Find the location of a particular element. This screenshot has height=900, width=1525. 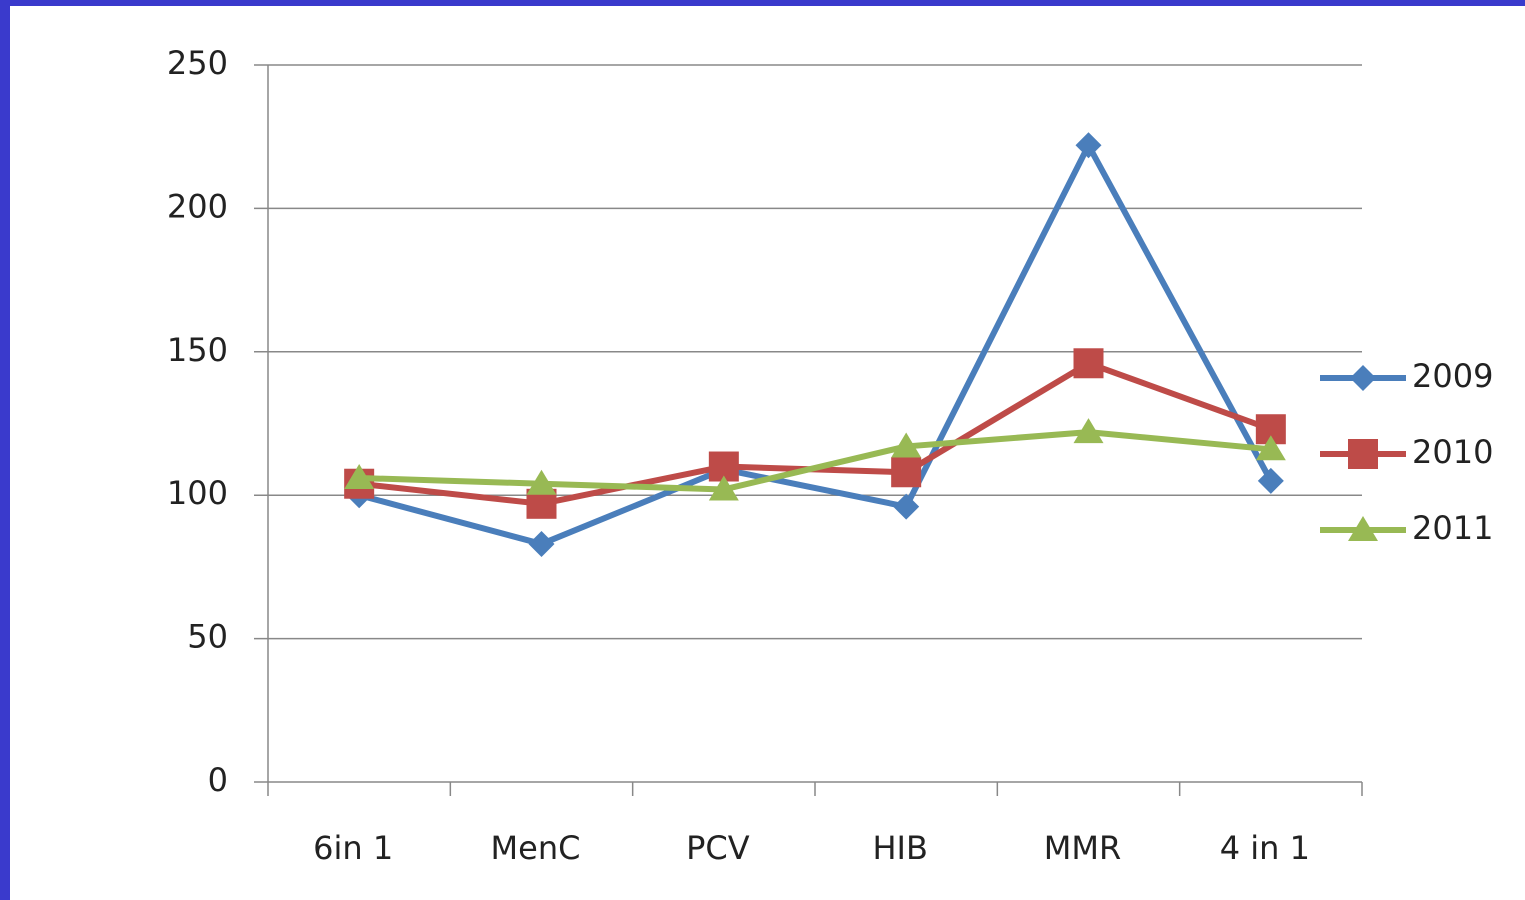

y-tick-label: 50 is located at coordinates (207, 637).